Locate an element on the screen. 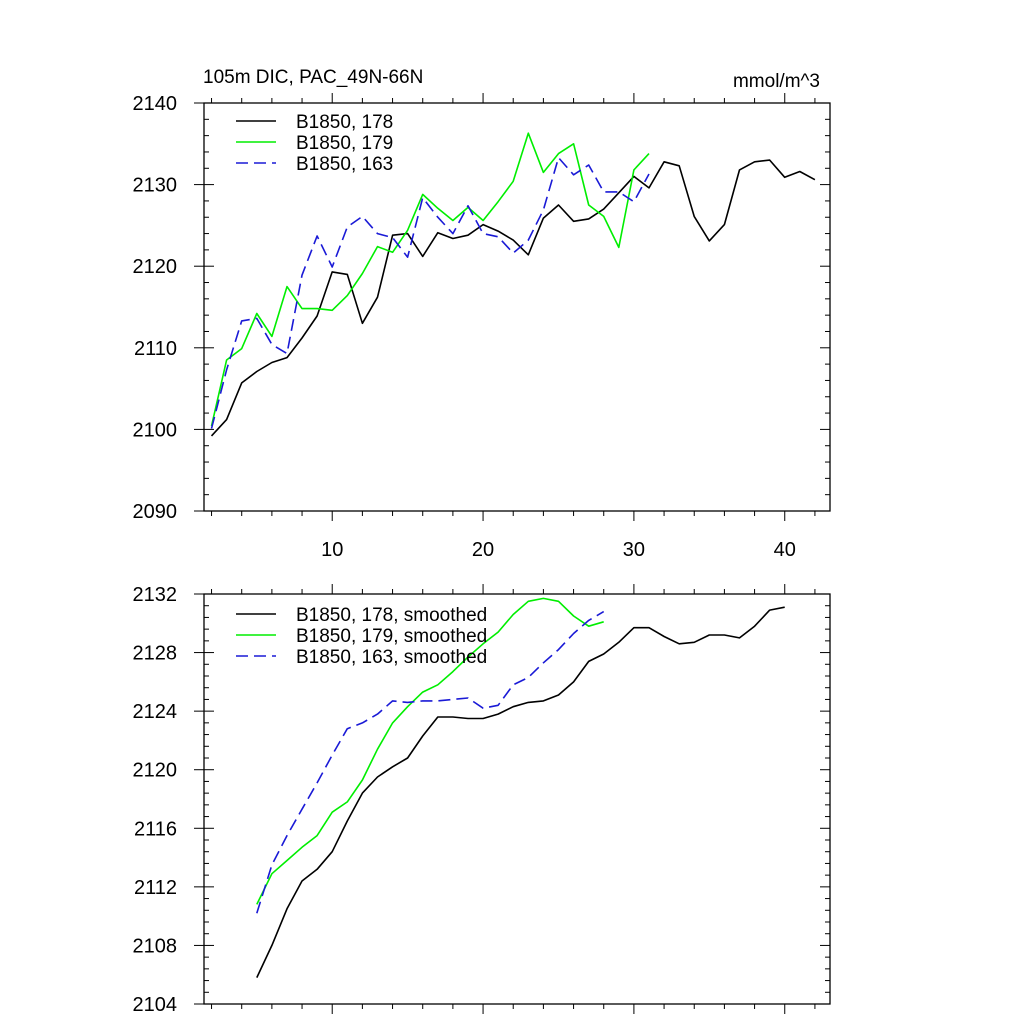 The height and width of the screenshot is (1024, 1024). y-tick-label: 2130 is located at coordinates (155, 186).